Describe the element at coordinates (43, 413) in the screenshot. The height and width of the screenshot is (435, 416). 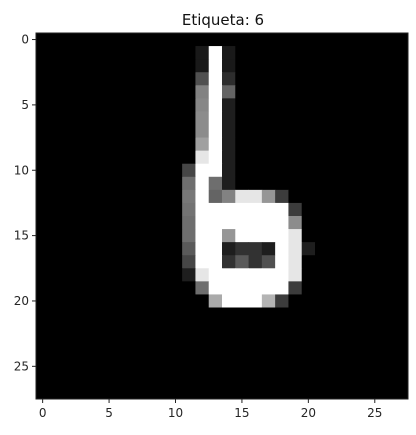
I see `x-tick-label: 0` at that location.